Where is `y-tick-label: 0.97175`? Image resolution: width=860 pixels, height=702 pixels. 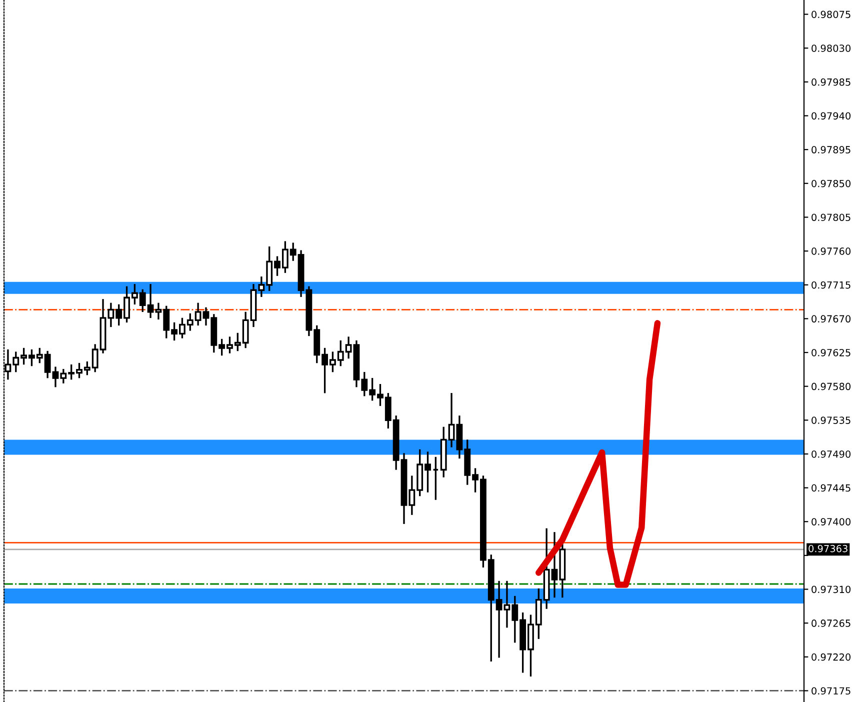 y-tick-label: 0.97175 is located at coordinates (831, 691).